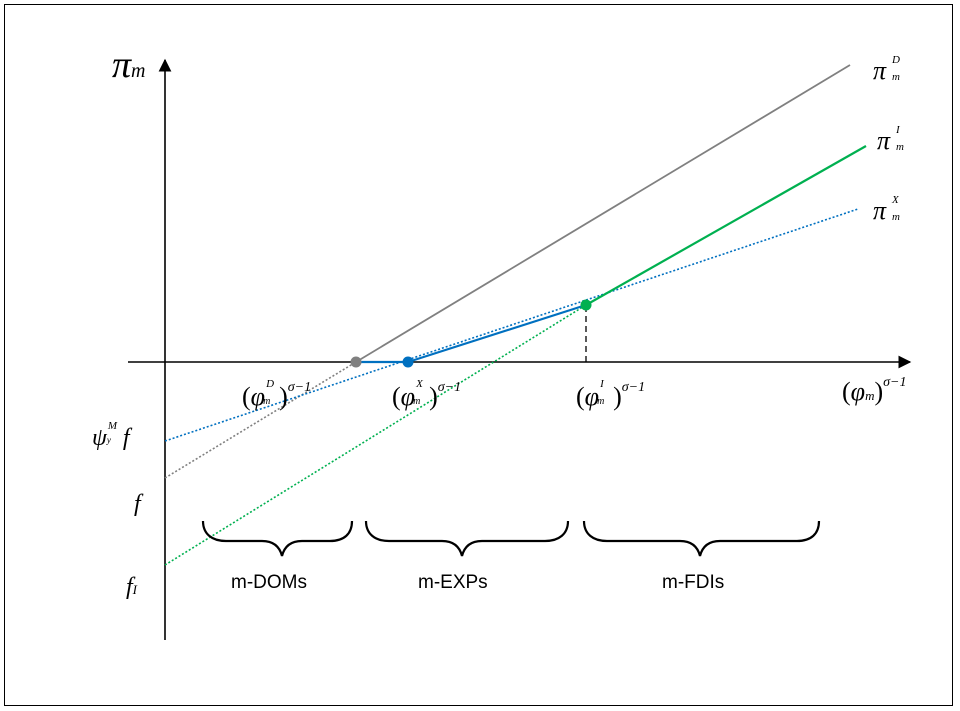  What do you see at coordinates (701, 538) in the screenshot?
I see `brace-m-fdis` at bounding box center [701, 538].